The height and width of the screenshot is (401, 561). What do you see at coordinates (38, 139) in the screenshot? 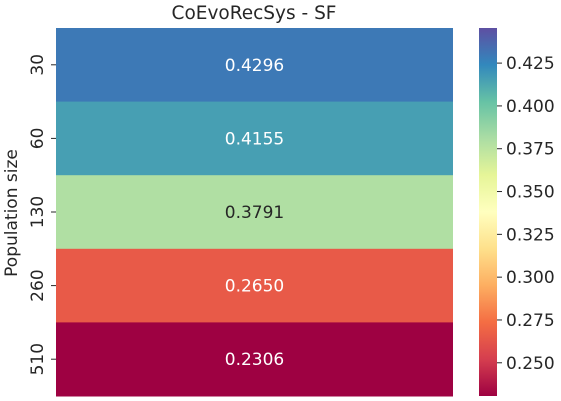
I see `y-tick-label: 60` at bounding box center [38, 139].